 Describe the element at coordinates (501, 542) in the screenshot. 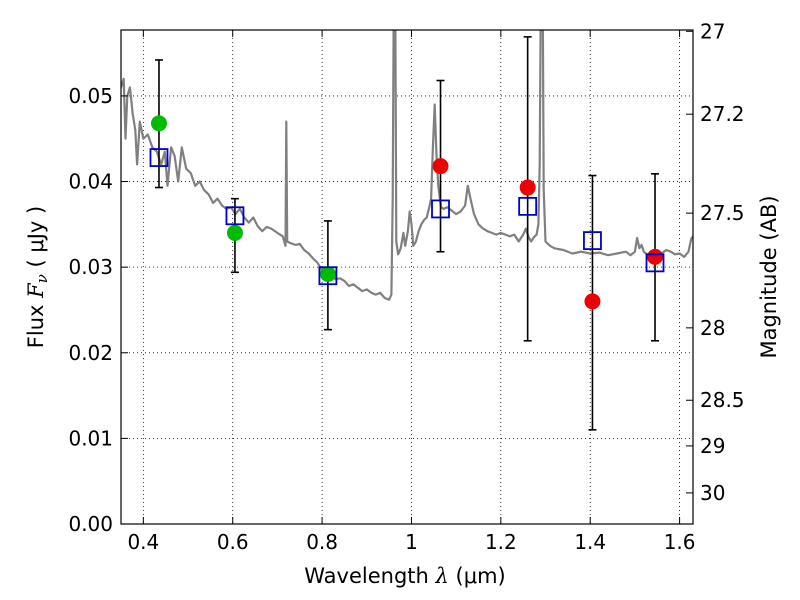

I see `x-tick-label: 1.2` at that location.